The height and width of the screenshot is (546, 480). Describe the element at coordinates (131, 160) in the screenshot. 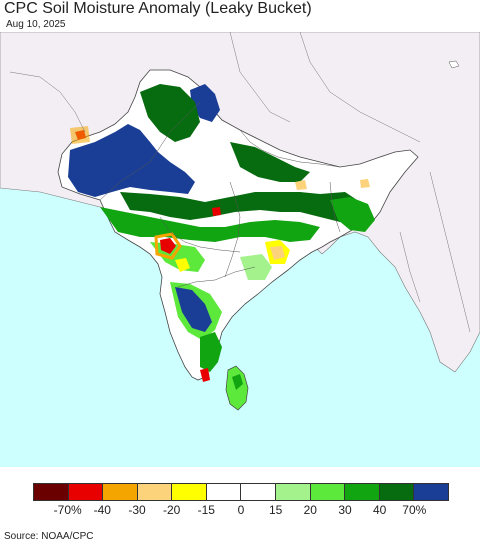

I see `blue-region-nw` at that location.